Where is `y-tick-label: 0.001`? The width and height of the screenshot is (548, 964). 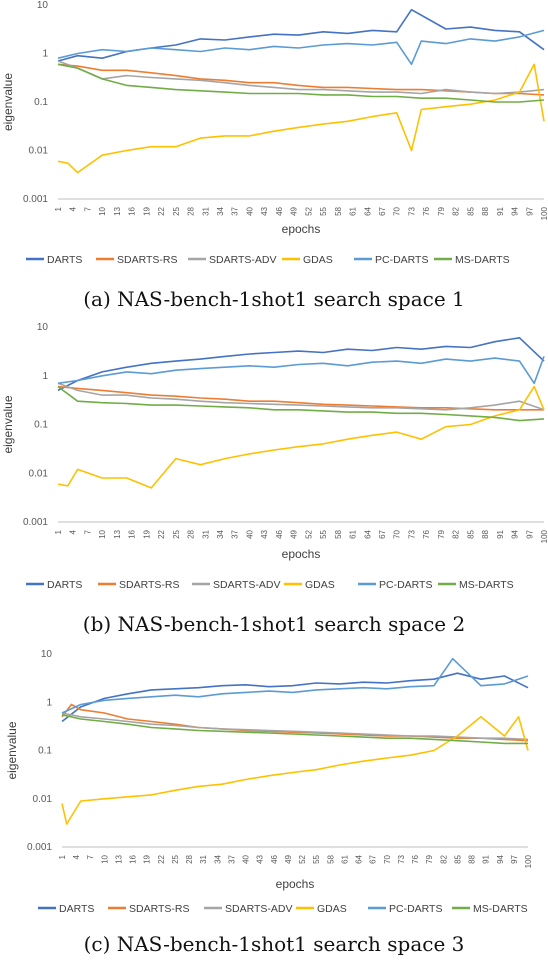
y-tick-label: 0.001 is located at coordinates (35, 522).